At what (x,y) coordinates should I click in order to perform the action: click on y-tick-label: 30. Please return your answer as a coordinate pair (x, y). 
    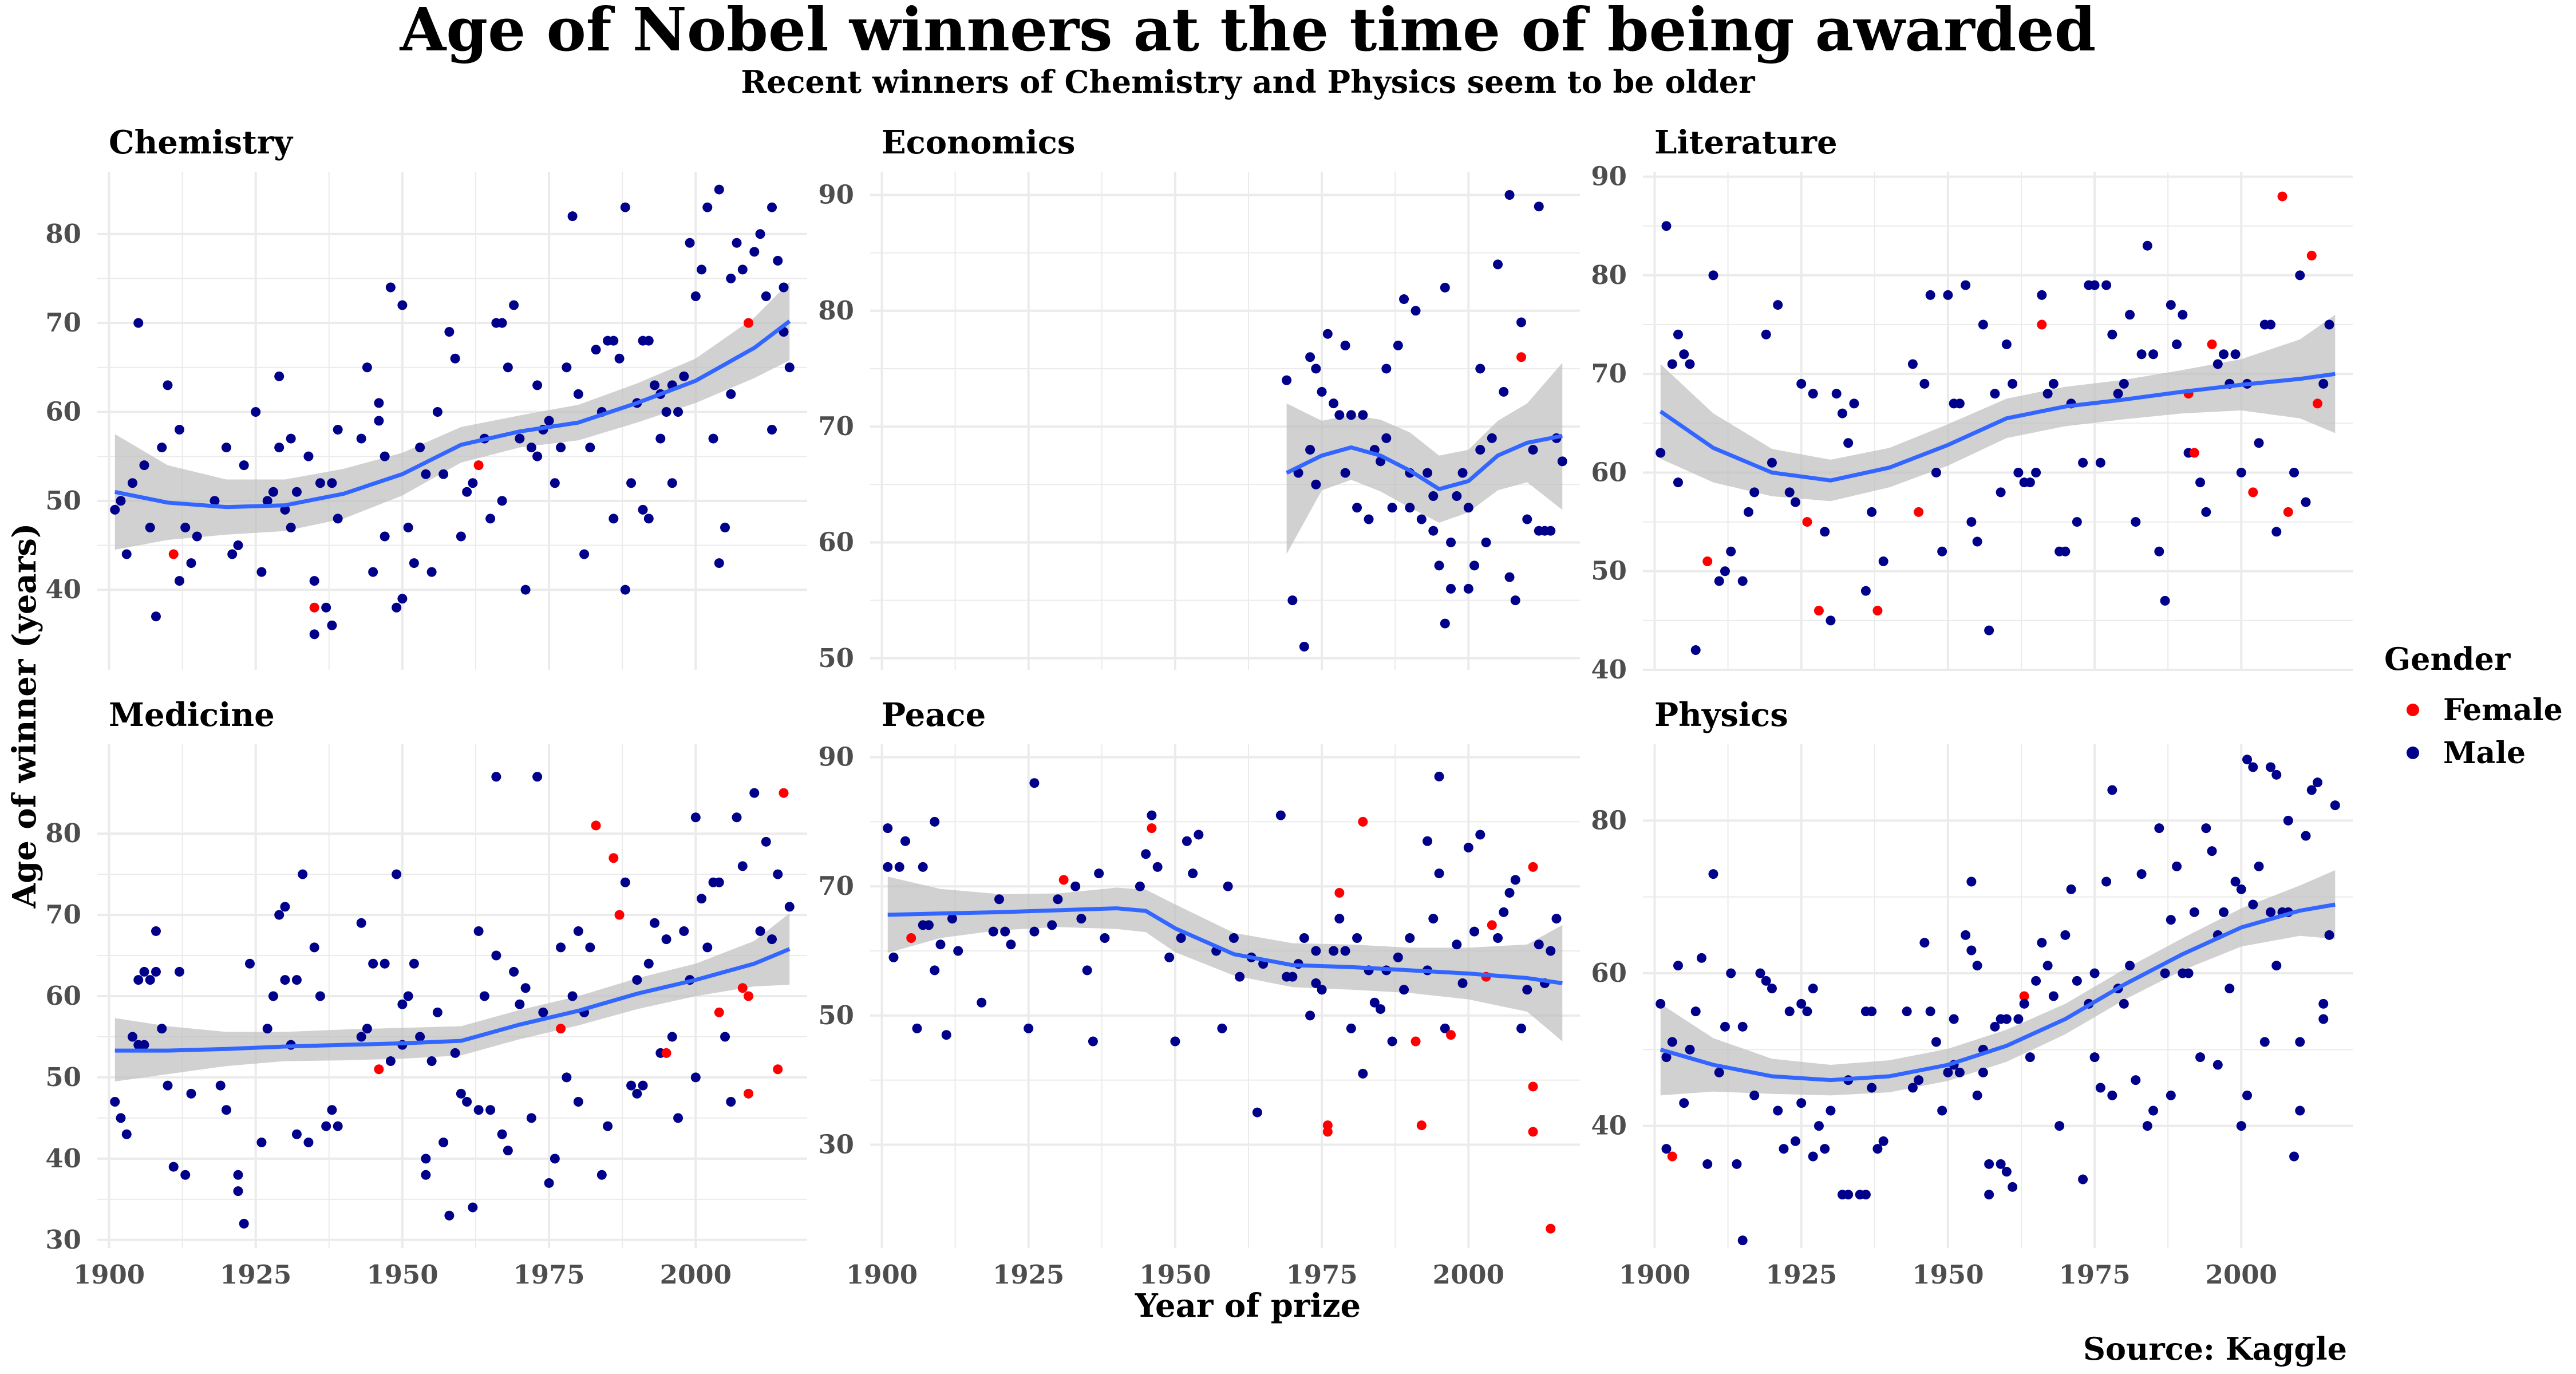
    Looking at the image, I should click on (836, 1144).